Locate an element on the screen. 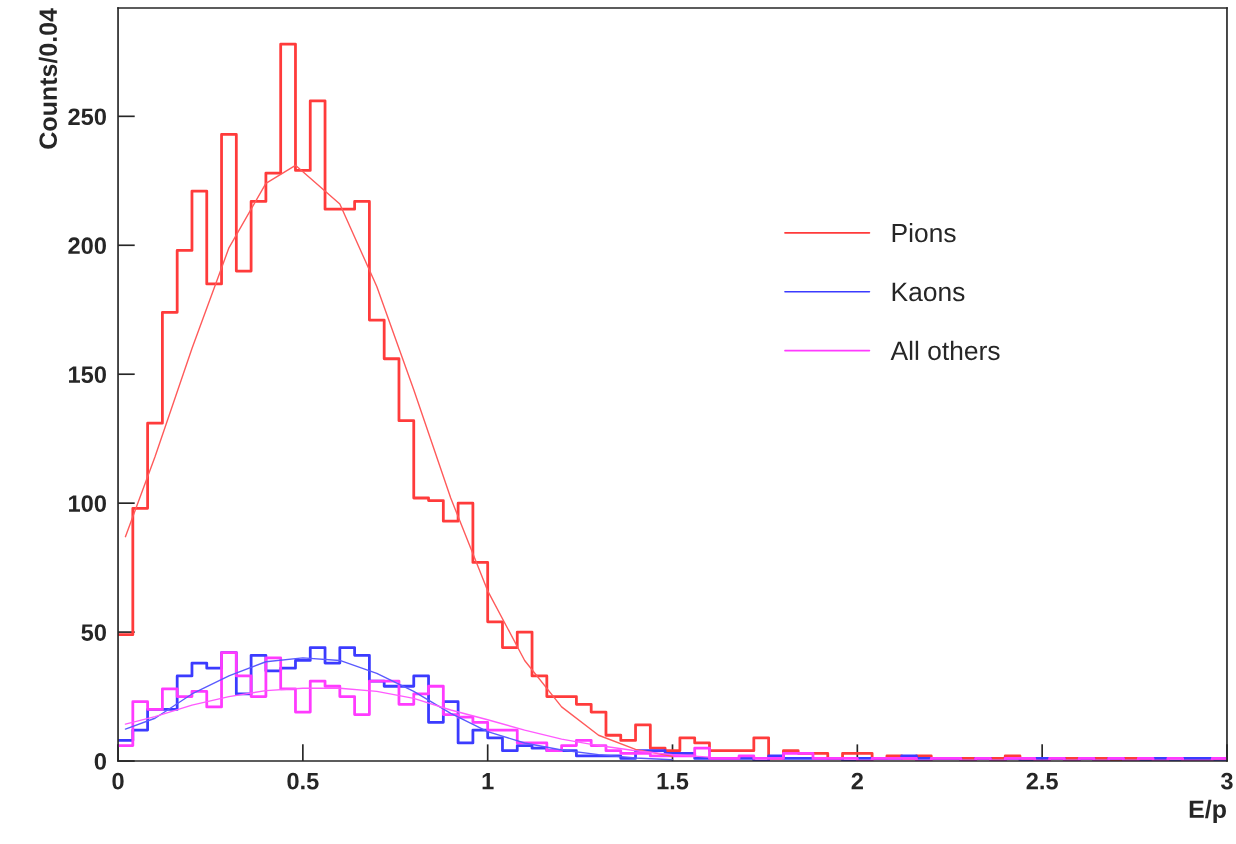 This screenshot has width=1236, height=844. y-tick-label: 250 is located at coordinates (87, 117).